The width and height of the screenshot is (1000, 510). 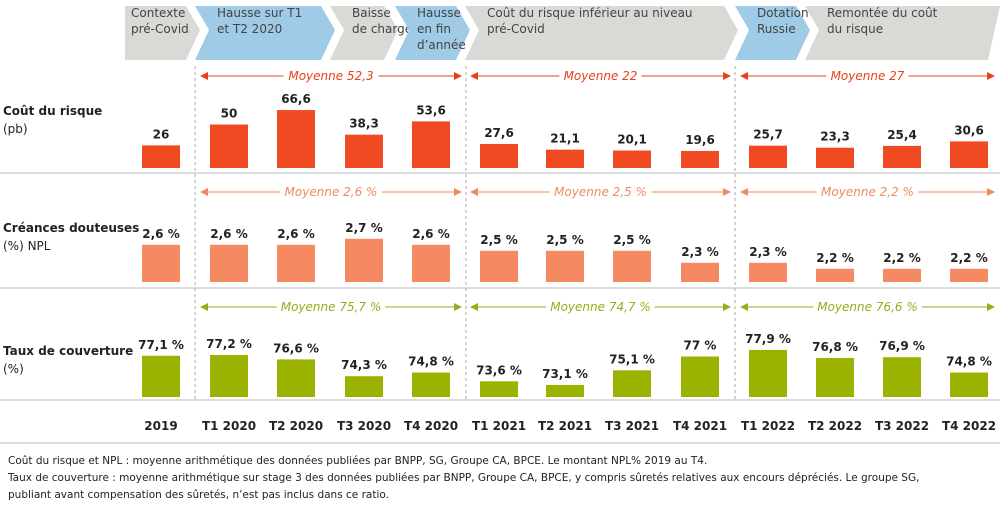 I want to click on average-label: Moyenne 74,7 %, so click(x=600, y=307).